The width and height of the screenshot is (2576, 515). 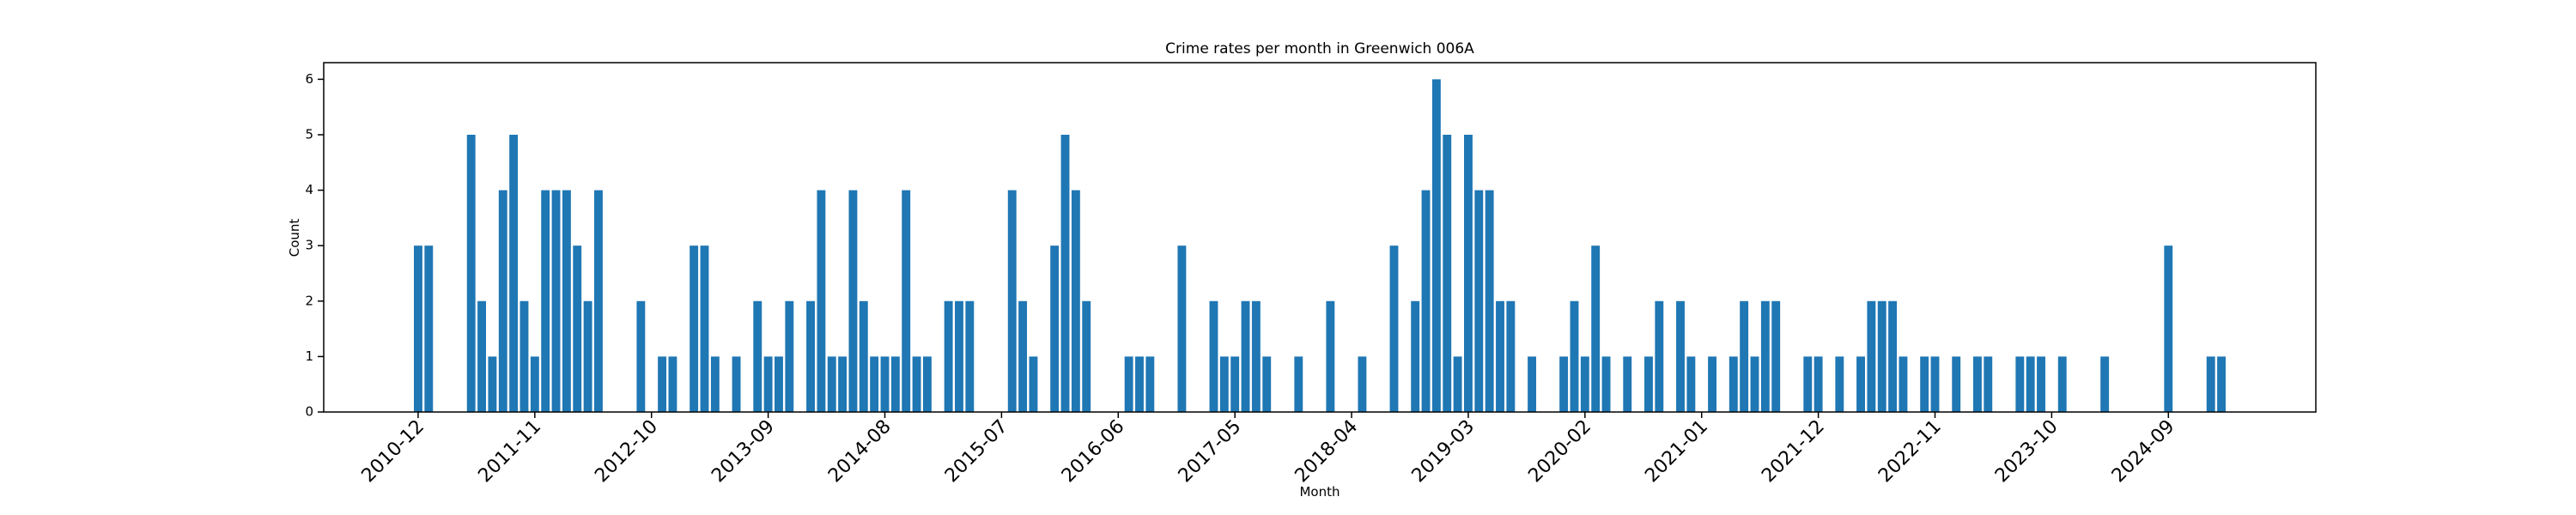 What do you see at coordinates (309, 134) in the screenshot?
I see `y-tick-label: 5` at bounding box center [309, 134].